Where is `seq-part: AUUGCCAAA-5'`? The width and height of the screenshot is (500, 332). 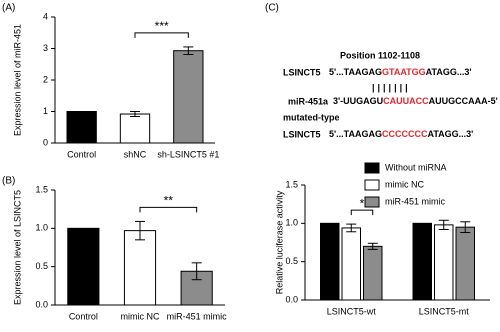 seq-part: AUUGCCAAA-5' is located at coordinates (463, 101).